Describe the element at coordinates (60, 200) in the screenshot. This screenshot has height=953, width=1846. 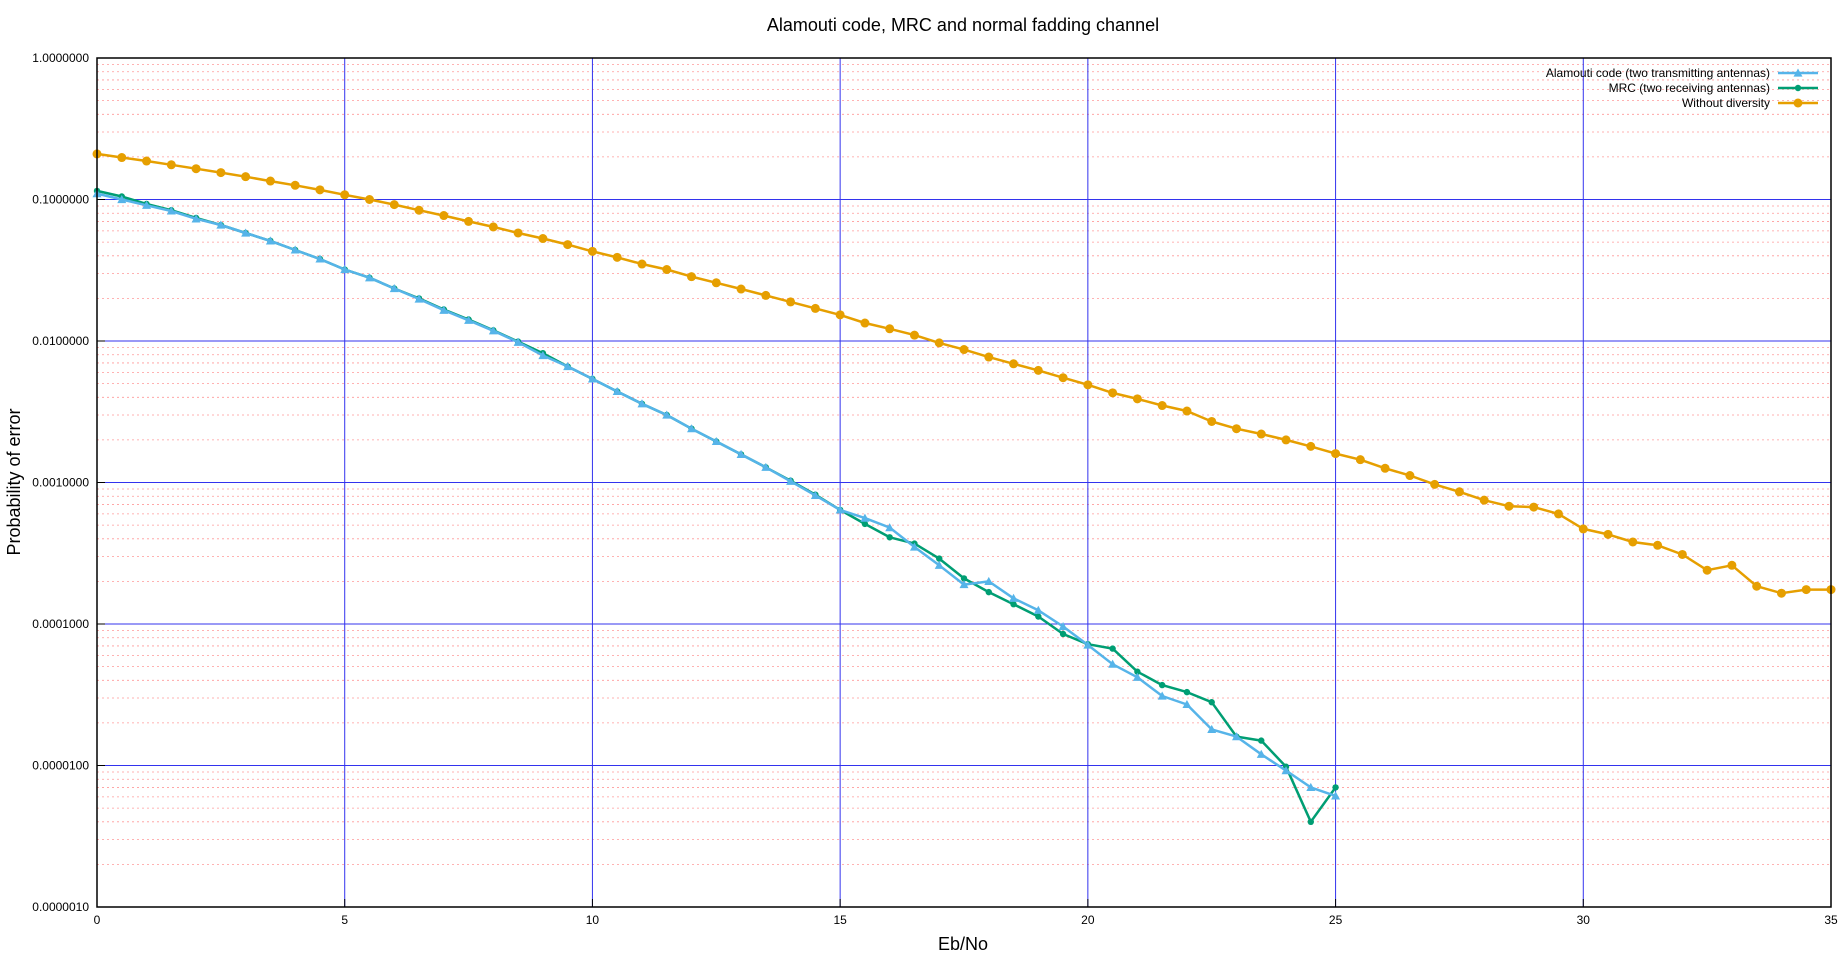
I see `y-tick-label: 0.1000000` at that location.